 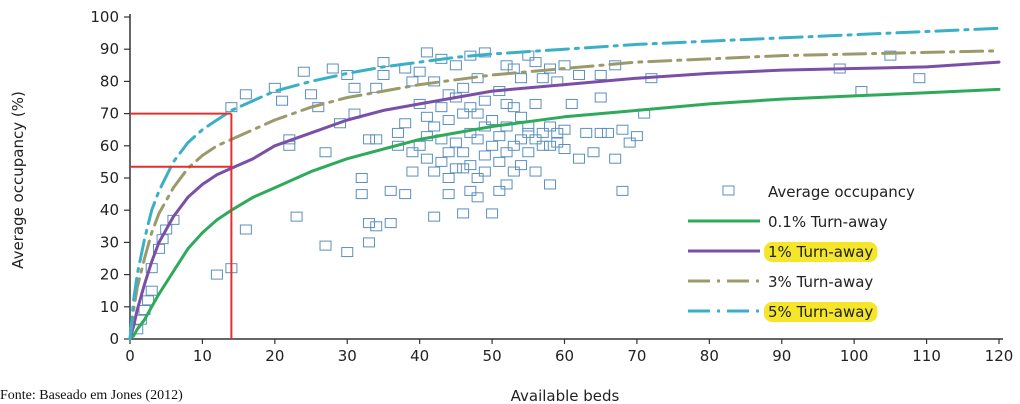 I want to click on legend-label: 0.1% Turn-away, so click(x=828, y=222).